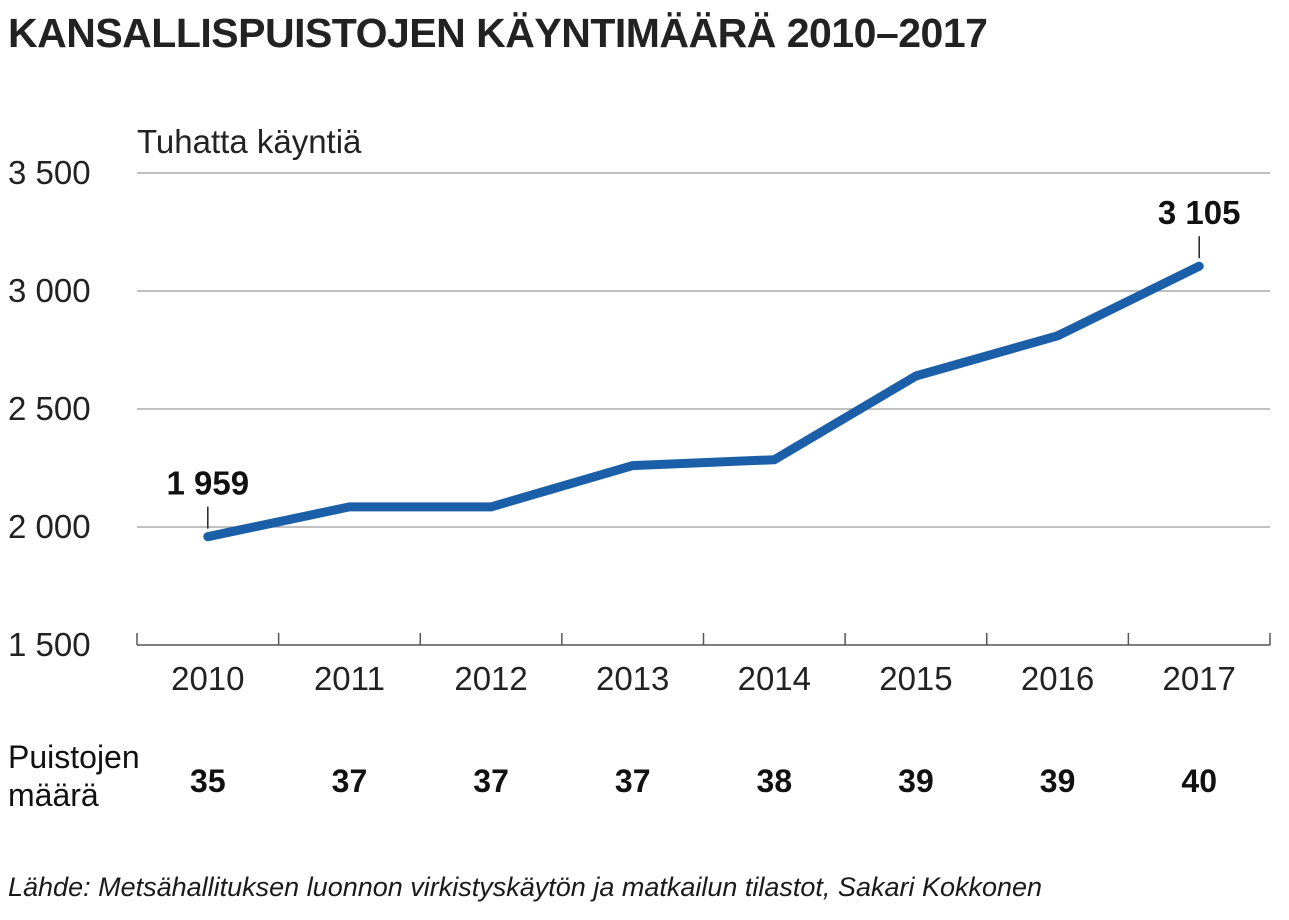  Describe the element at coordinates (1199, 212) in the screenshot. I see `data-label-2017: 3 105` at that location.